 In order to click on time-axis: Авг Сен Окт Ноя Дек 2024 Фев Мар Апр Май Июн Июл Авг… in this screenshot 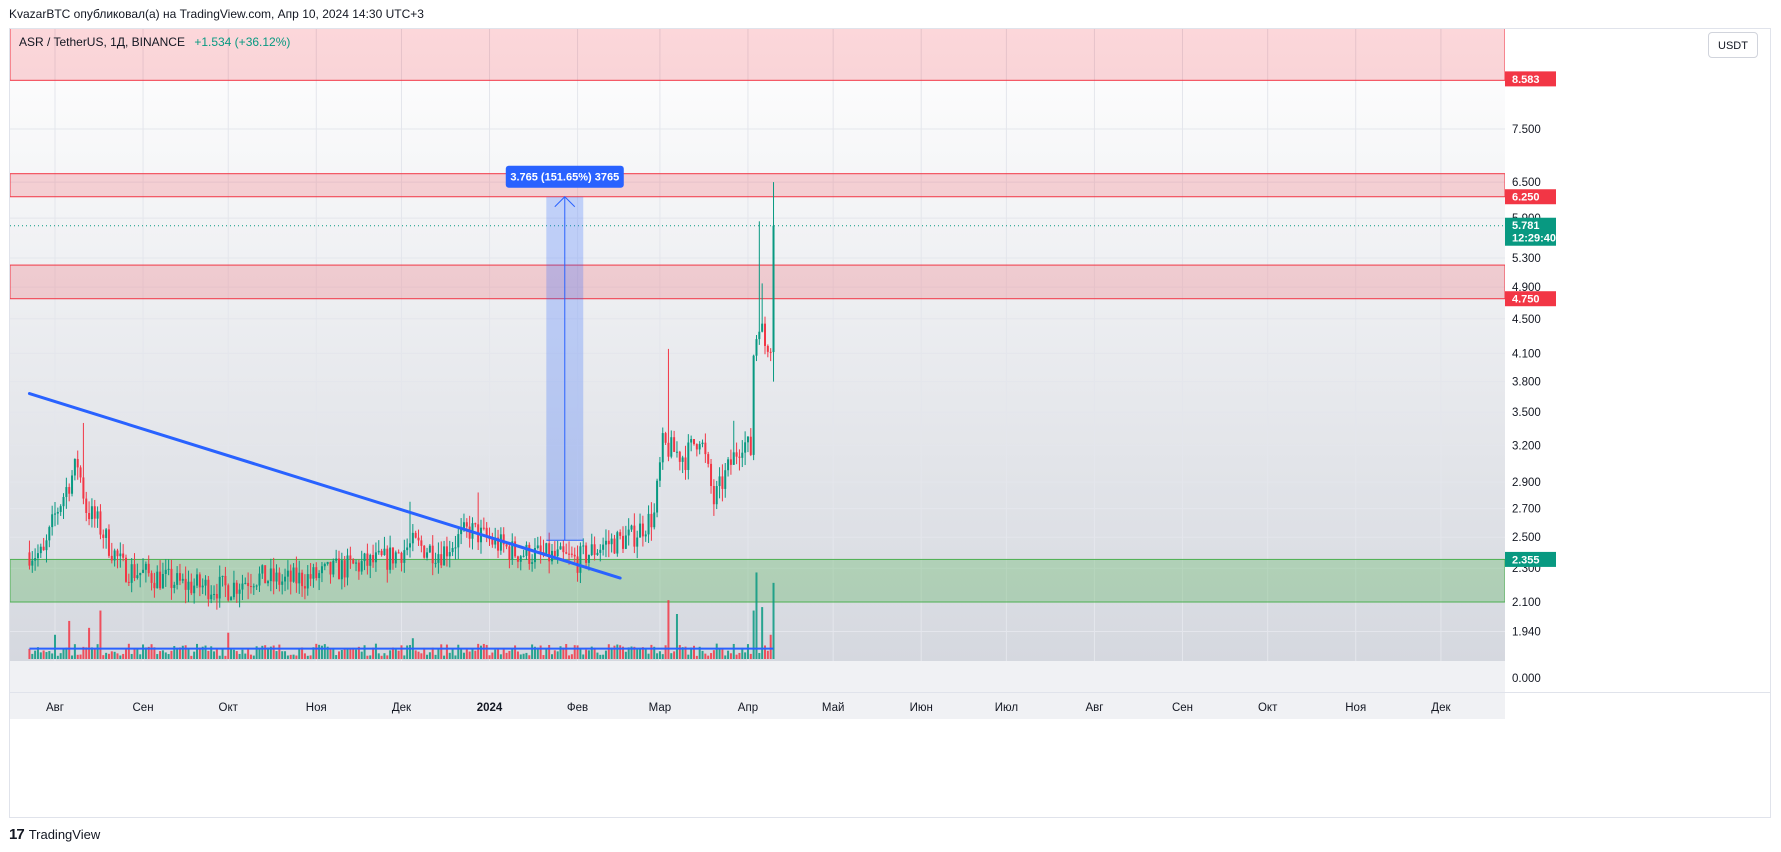, I will do `click(890, 703)`.